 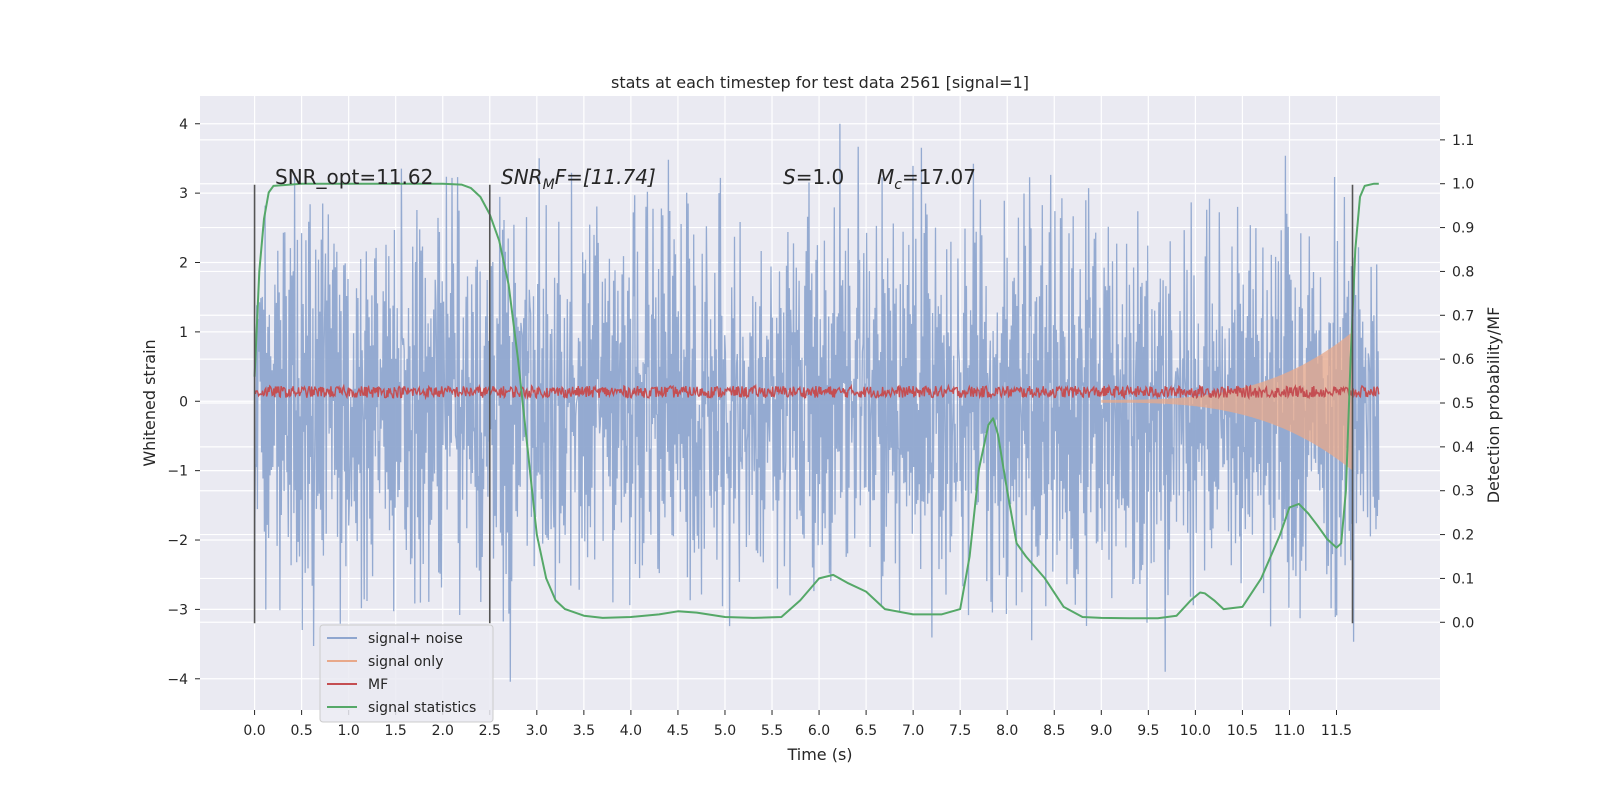 I want to click on x-tick-label: 10.0, so click(x=1195, y=731).